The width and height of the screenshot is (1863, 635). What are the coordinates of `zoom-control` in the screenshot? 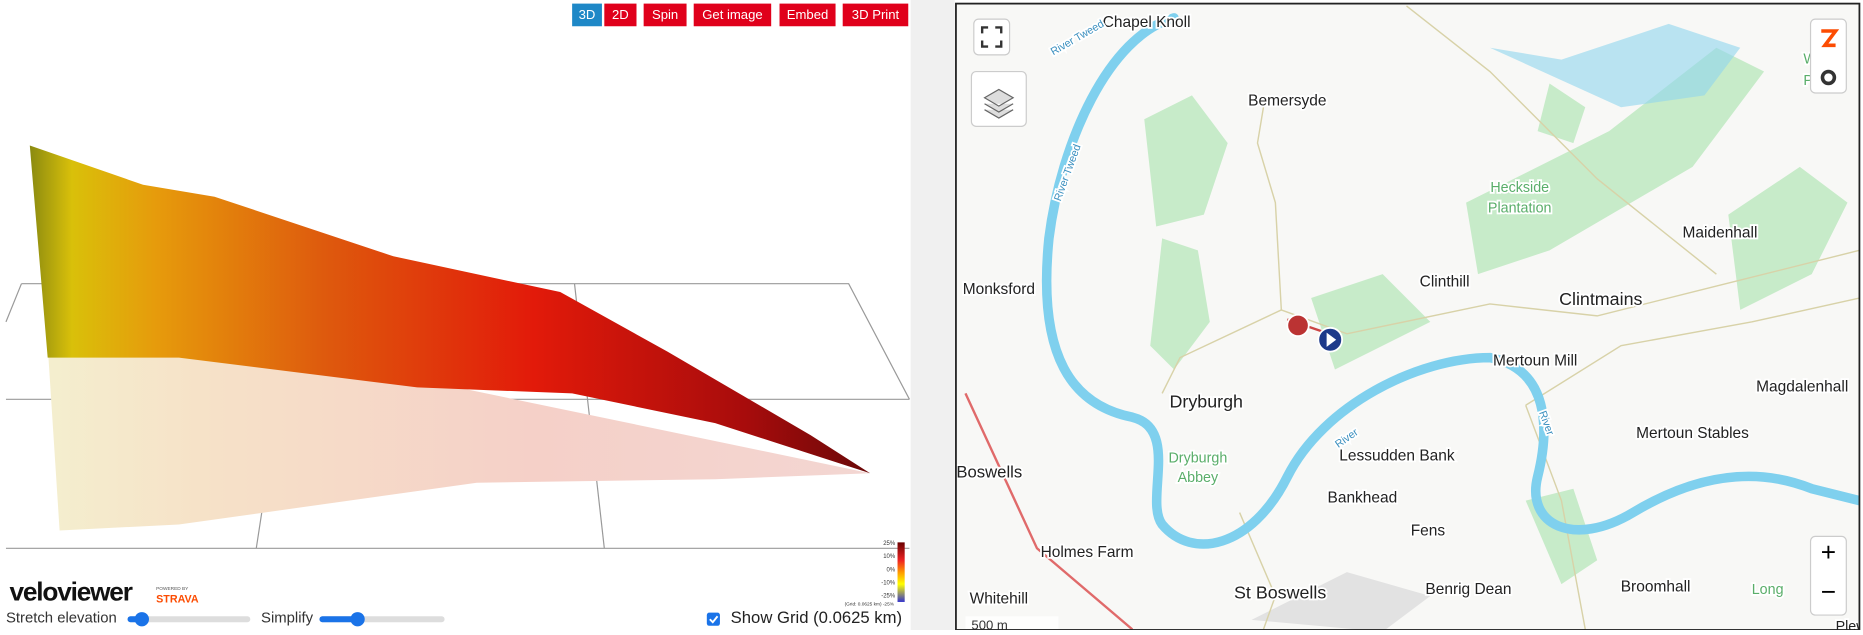 It's located at (1828, 575).